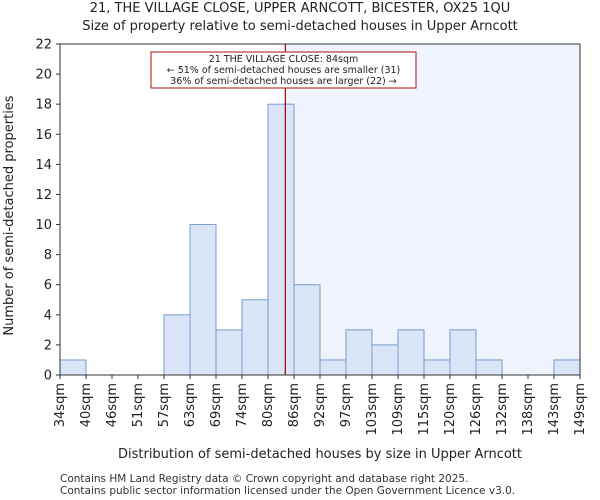 This screenshot has height=500, width=600. What do you see at coordinates (450, 409) in the screenshot?
I see `x-tick-label: 120sqm` at bounding box center [450, 409].